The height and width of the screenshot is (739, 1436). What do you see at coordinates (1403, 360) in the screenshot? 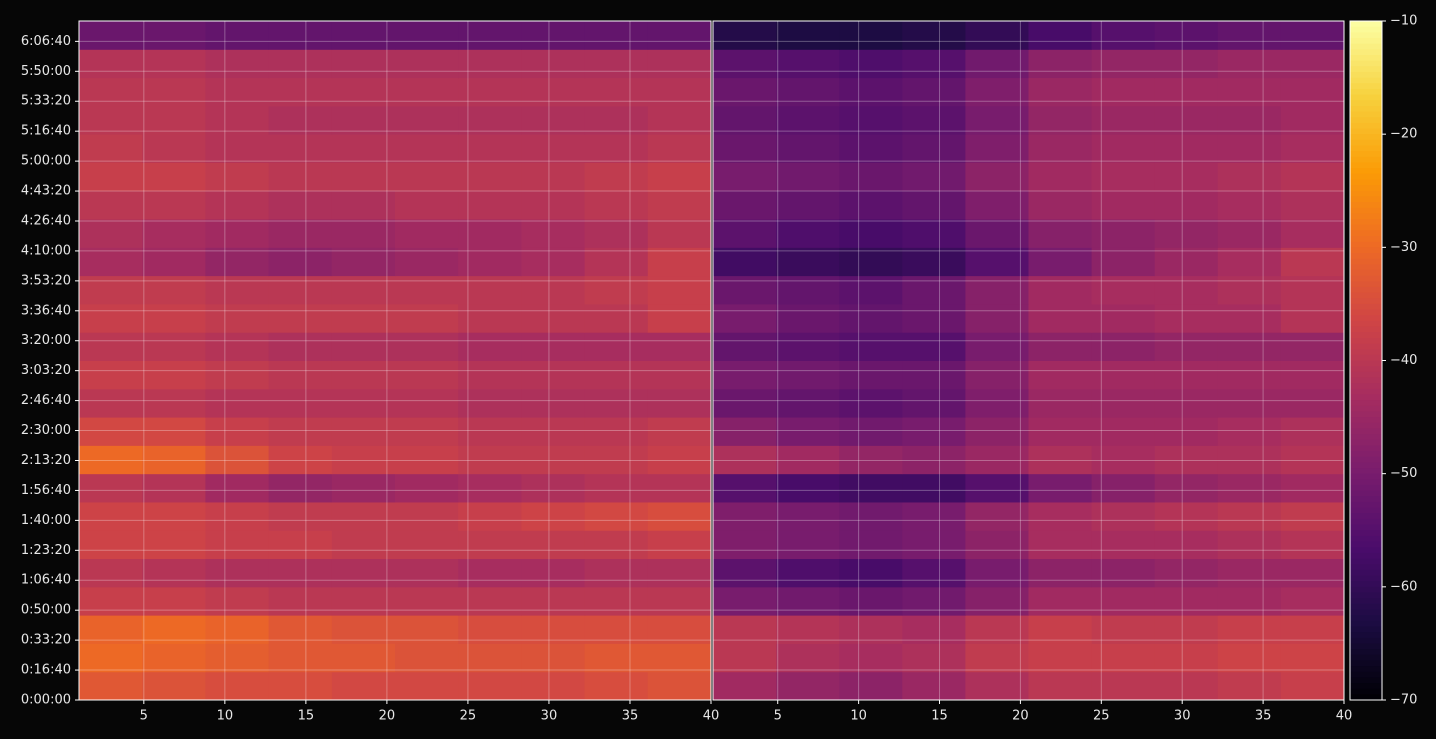
I see `colorbar-tick-label: −40` at bounding box center [1403, 360].